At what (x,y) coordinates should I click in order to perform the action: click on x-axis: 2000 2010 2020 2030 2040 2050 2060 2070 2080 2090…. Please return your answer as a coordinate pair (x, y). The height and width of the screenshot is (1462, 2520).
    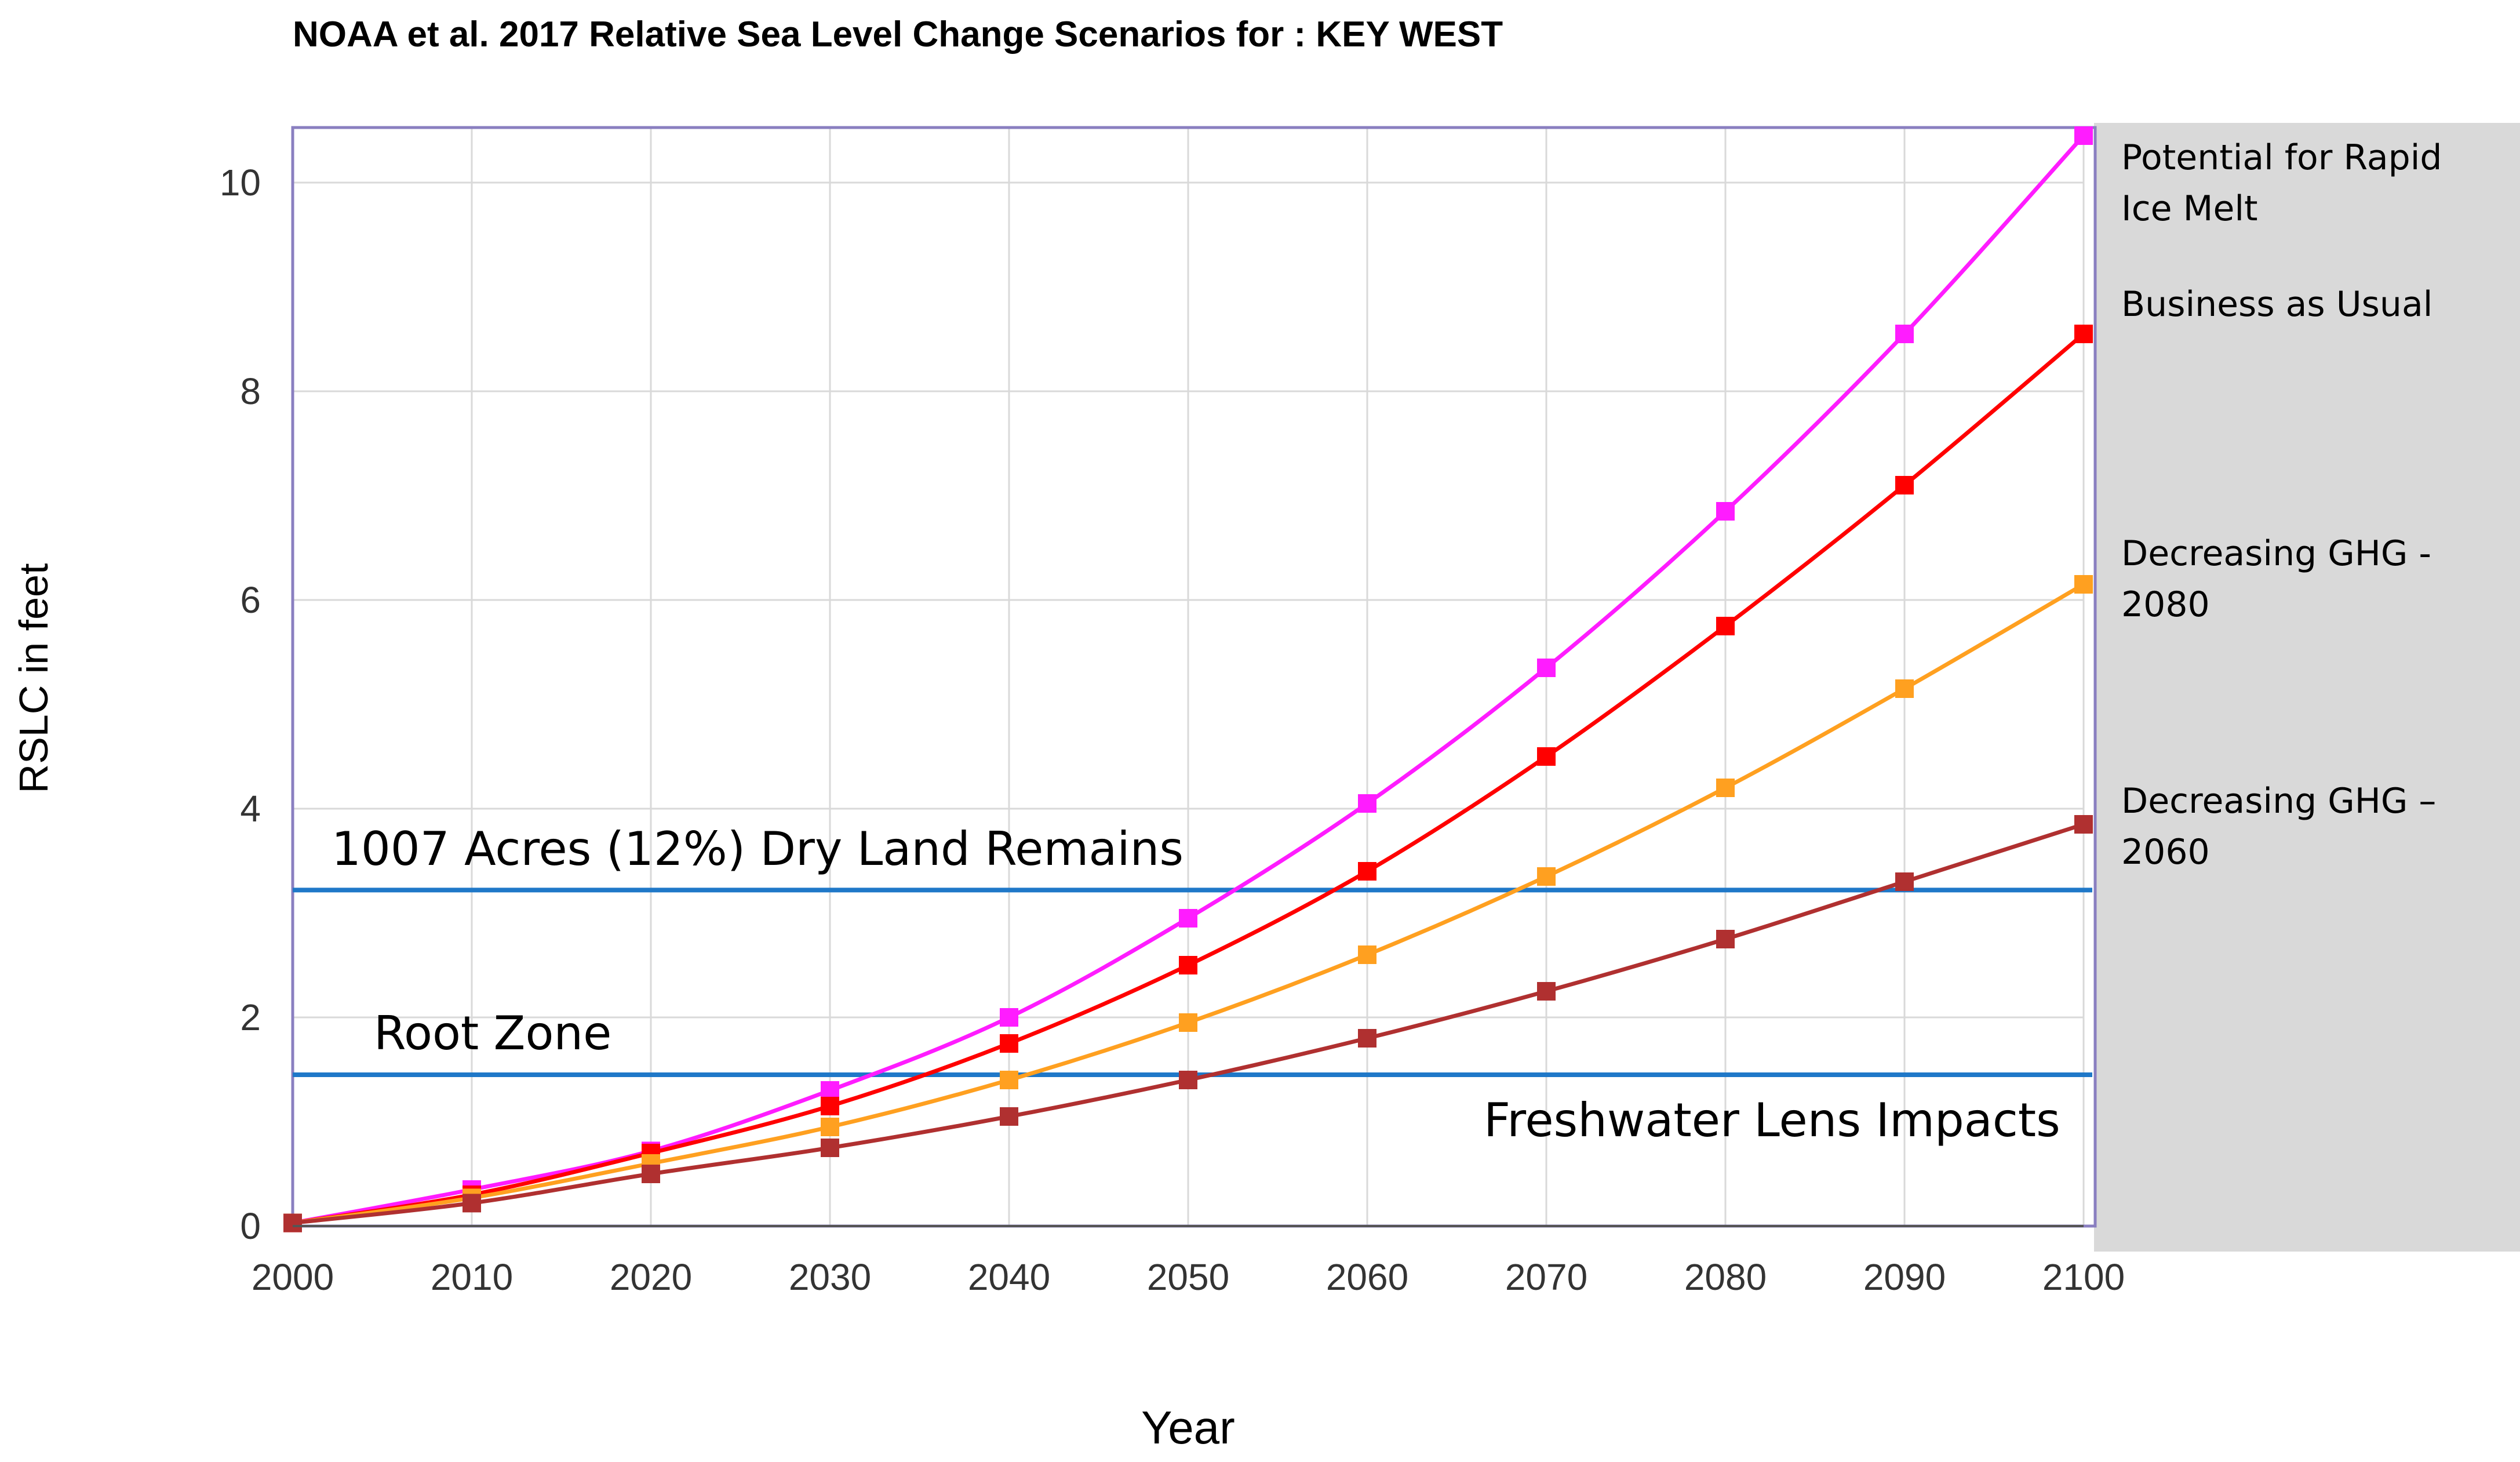
    Looking at the image, I should click on (1189, 1261).